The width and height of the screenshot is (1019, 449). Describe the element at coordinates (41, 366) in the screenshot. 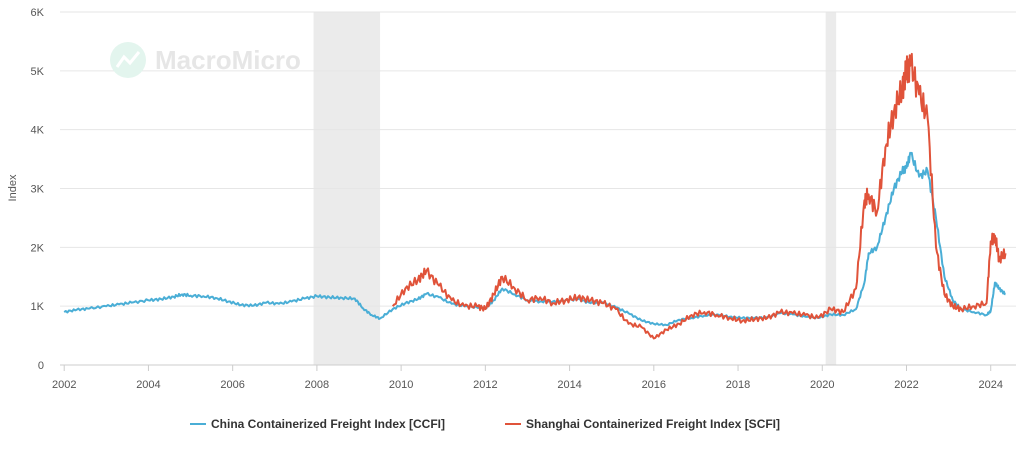

I see `y-tick-label-0: 0` at that location.